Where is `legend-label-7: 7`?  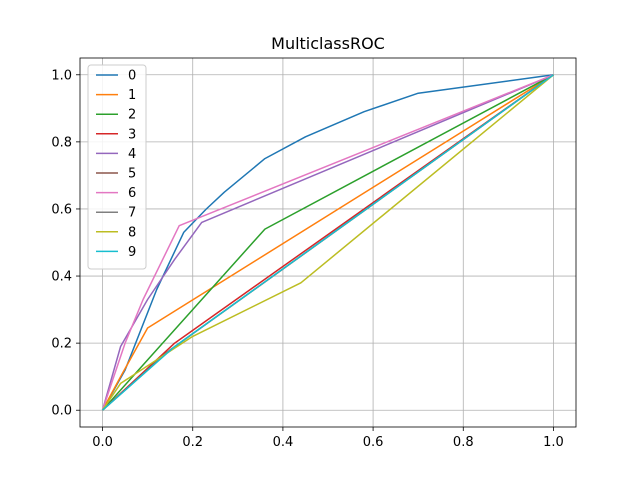 legend-label-7: 7 is located at coordinates (132, 213).